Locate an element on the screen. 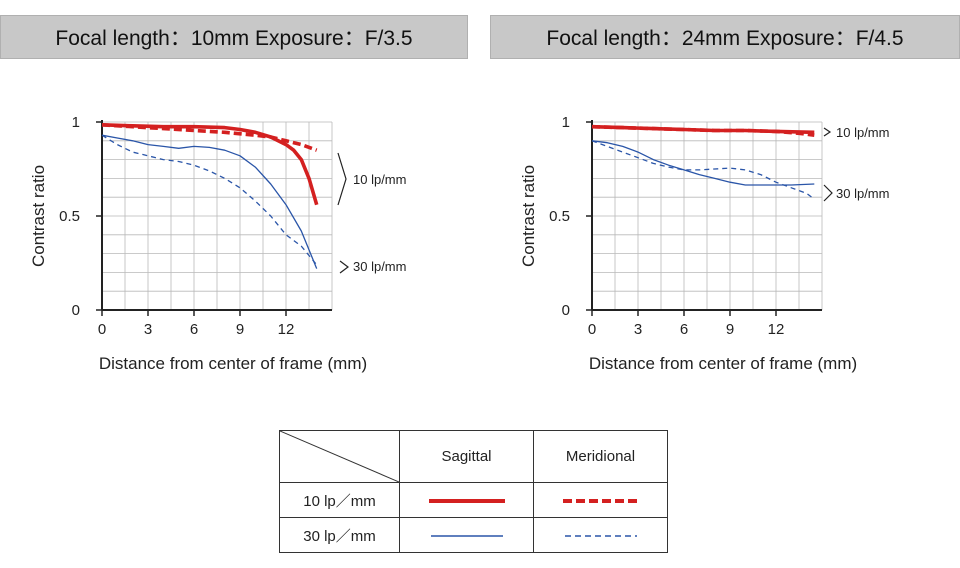 The height and width of the screenshot is (568, 960). legend-sample-10lp-meridional is located at coordinates (600, 500).